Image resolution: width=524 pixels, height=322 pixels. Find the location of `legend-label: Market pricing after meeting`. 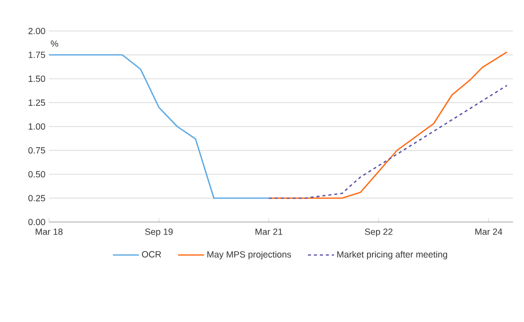

legend-label: Market pricing after meeting is located at coordinates (392, 255).